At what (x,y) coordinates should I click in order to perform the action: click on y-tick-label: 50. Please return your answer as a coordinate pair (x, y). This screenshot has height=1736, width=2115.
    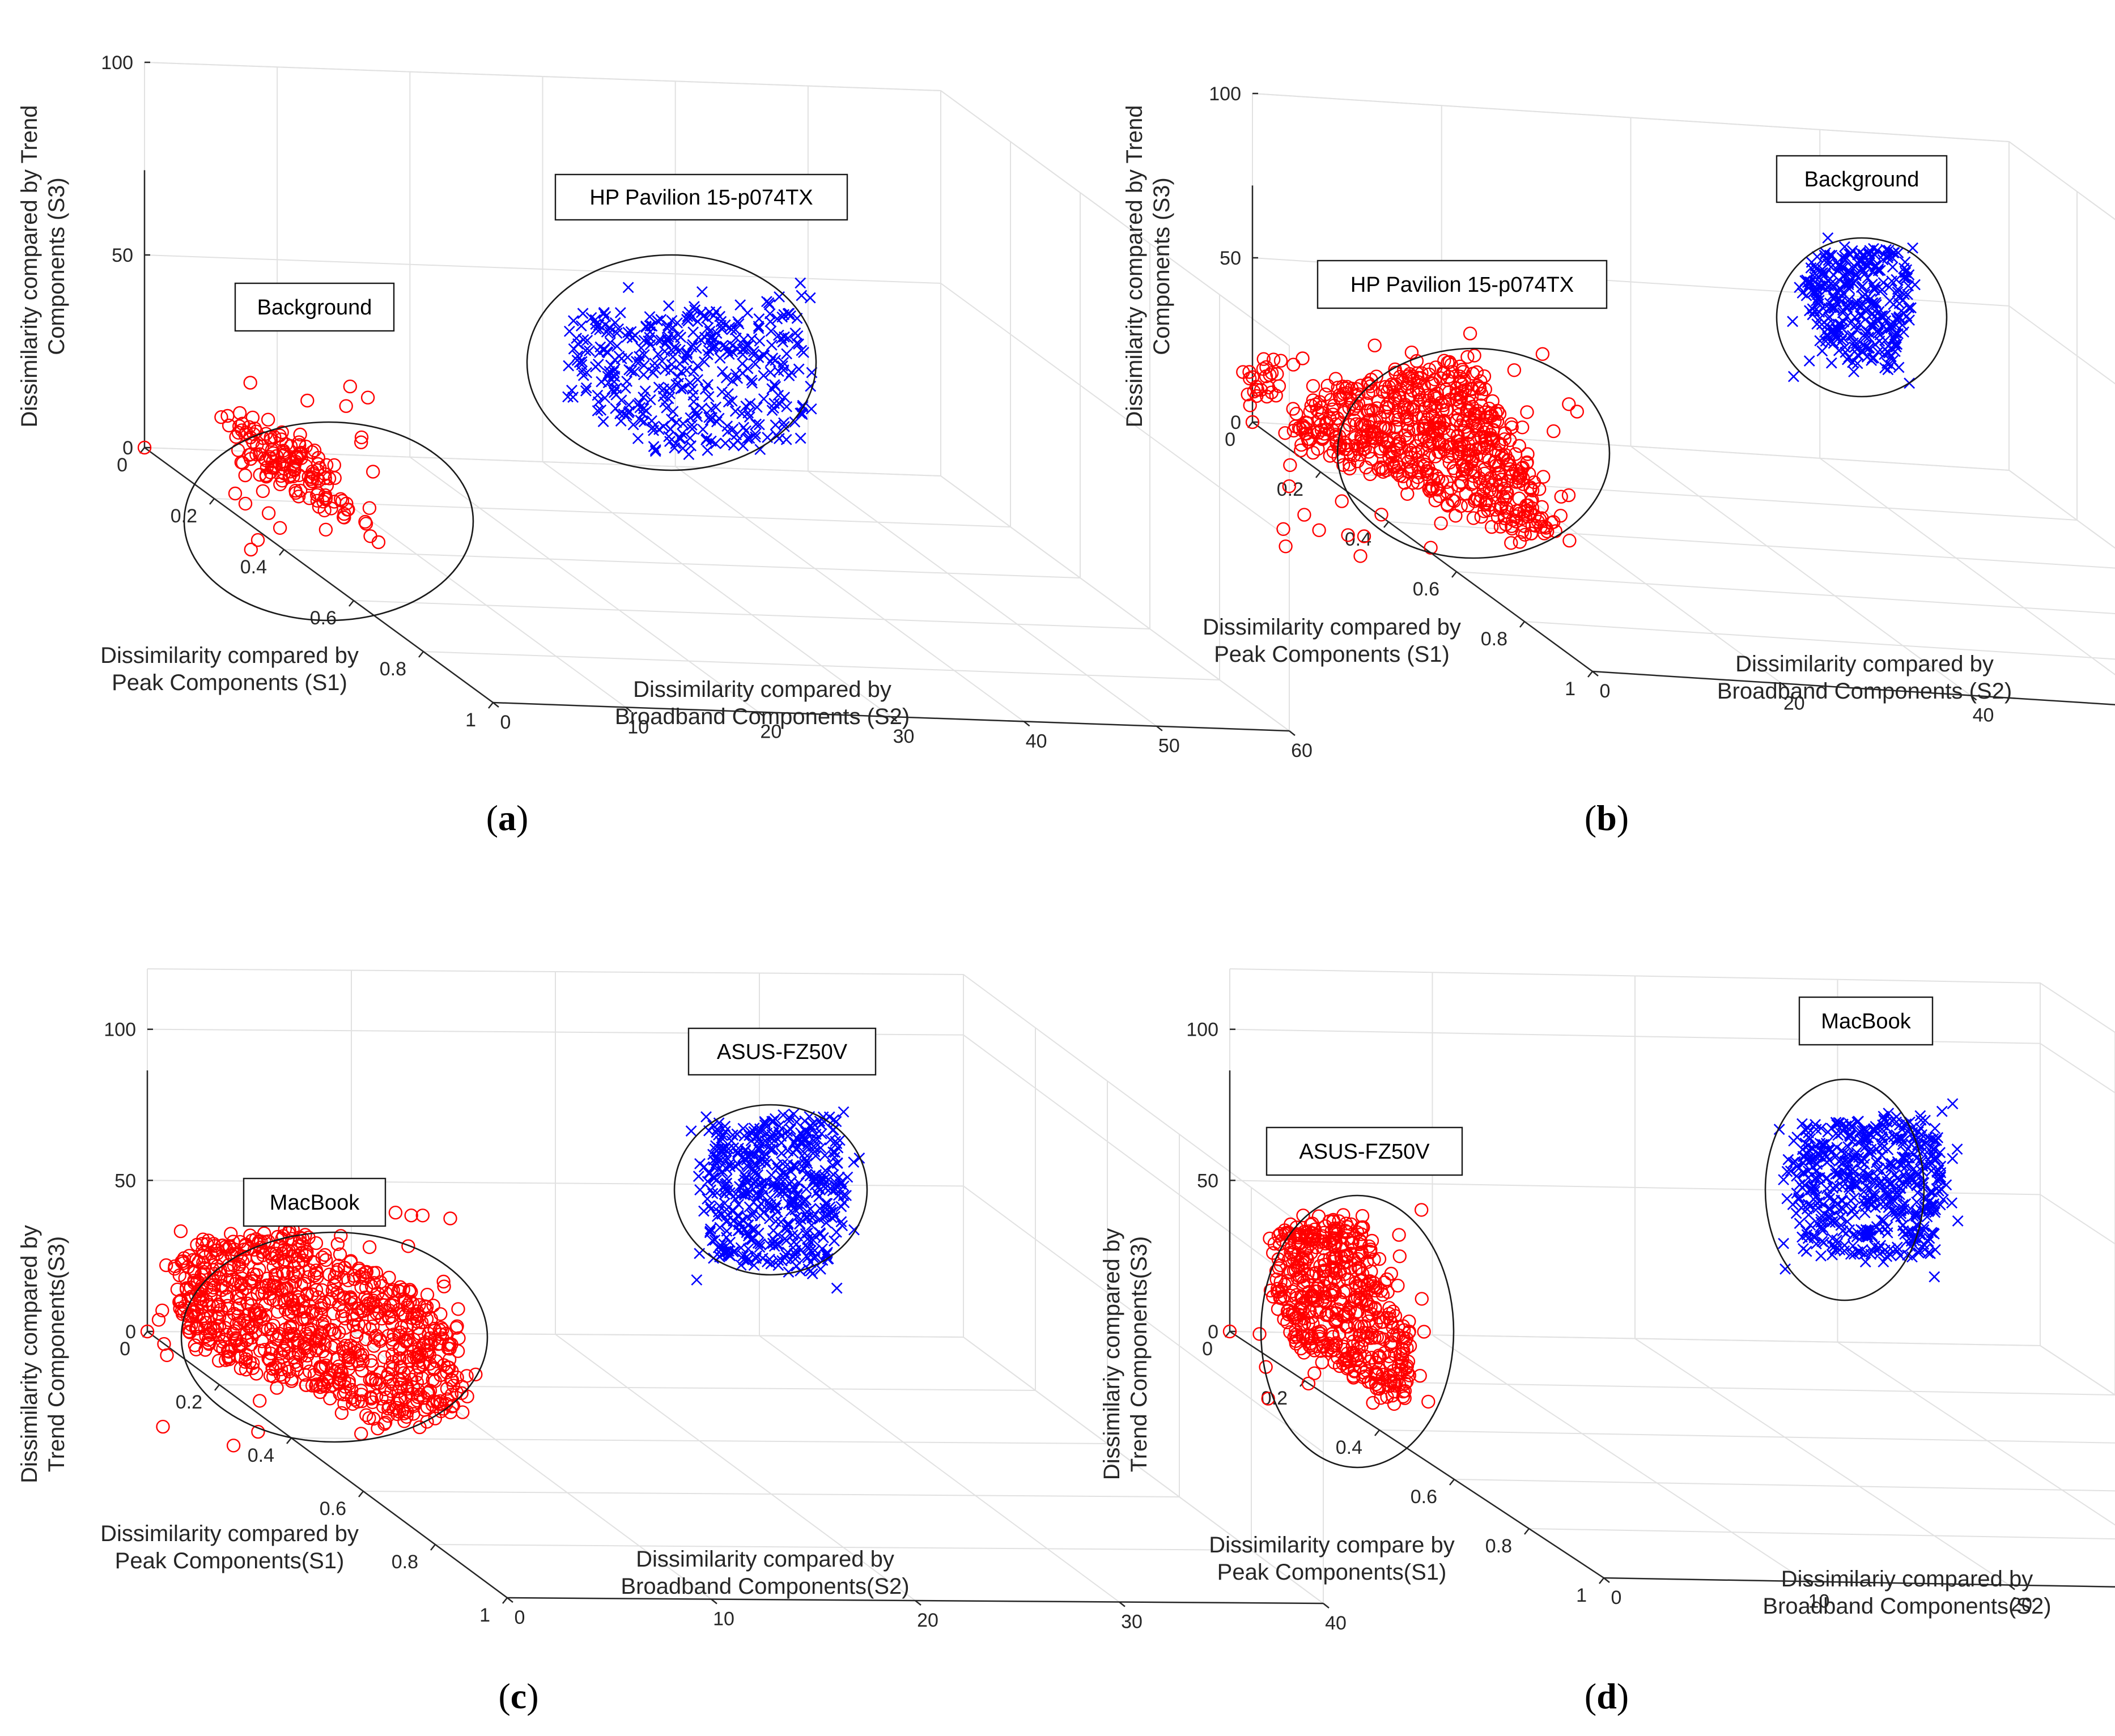
    Looking at the image, I should click on (1169, 746).